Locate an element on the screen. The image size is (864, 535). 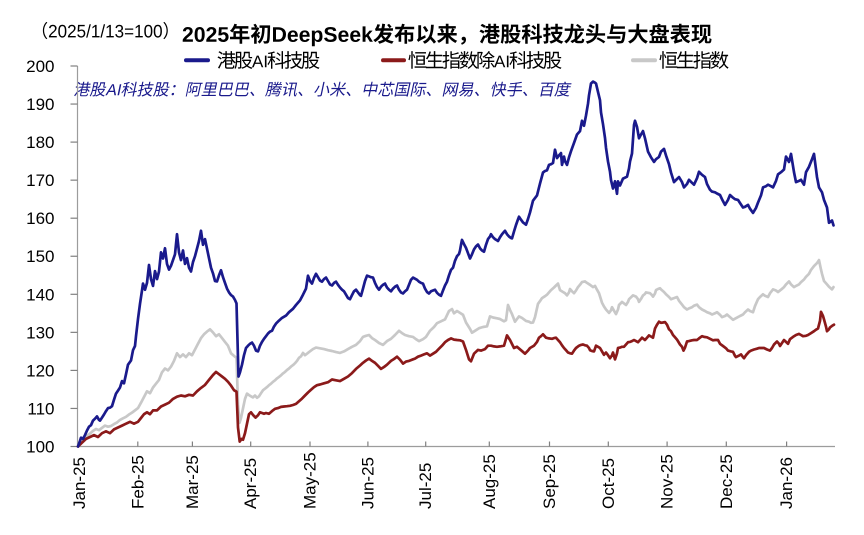
svg-text: Aug-25 is located at coordinates (489, 481).